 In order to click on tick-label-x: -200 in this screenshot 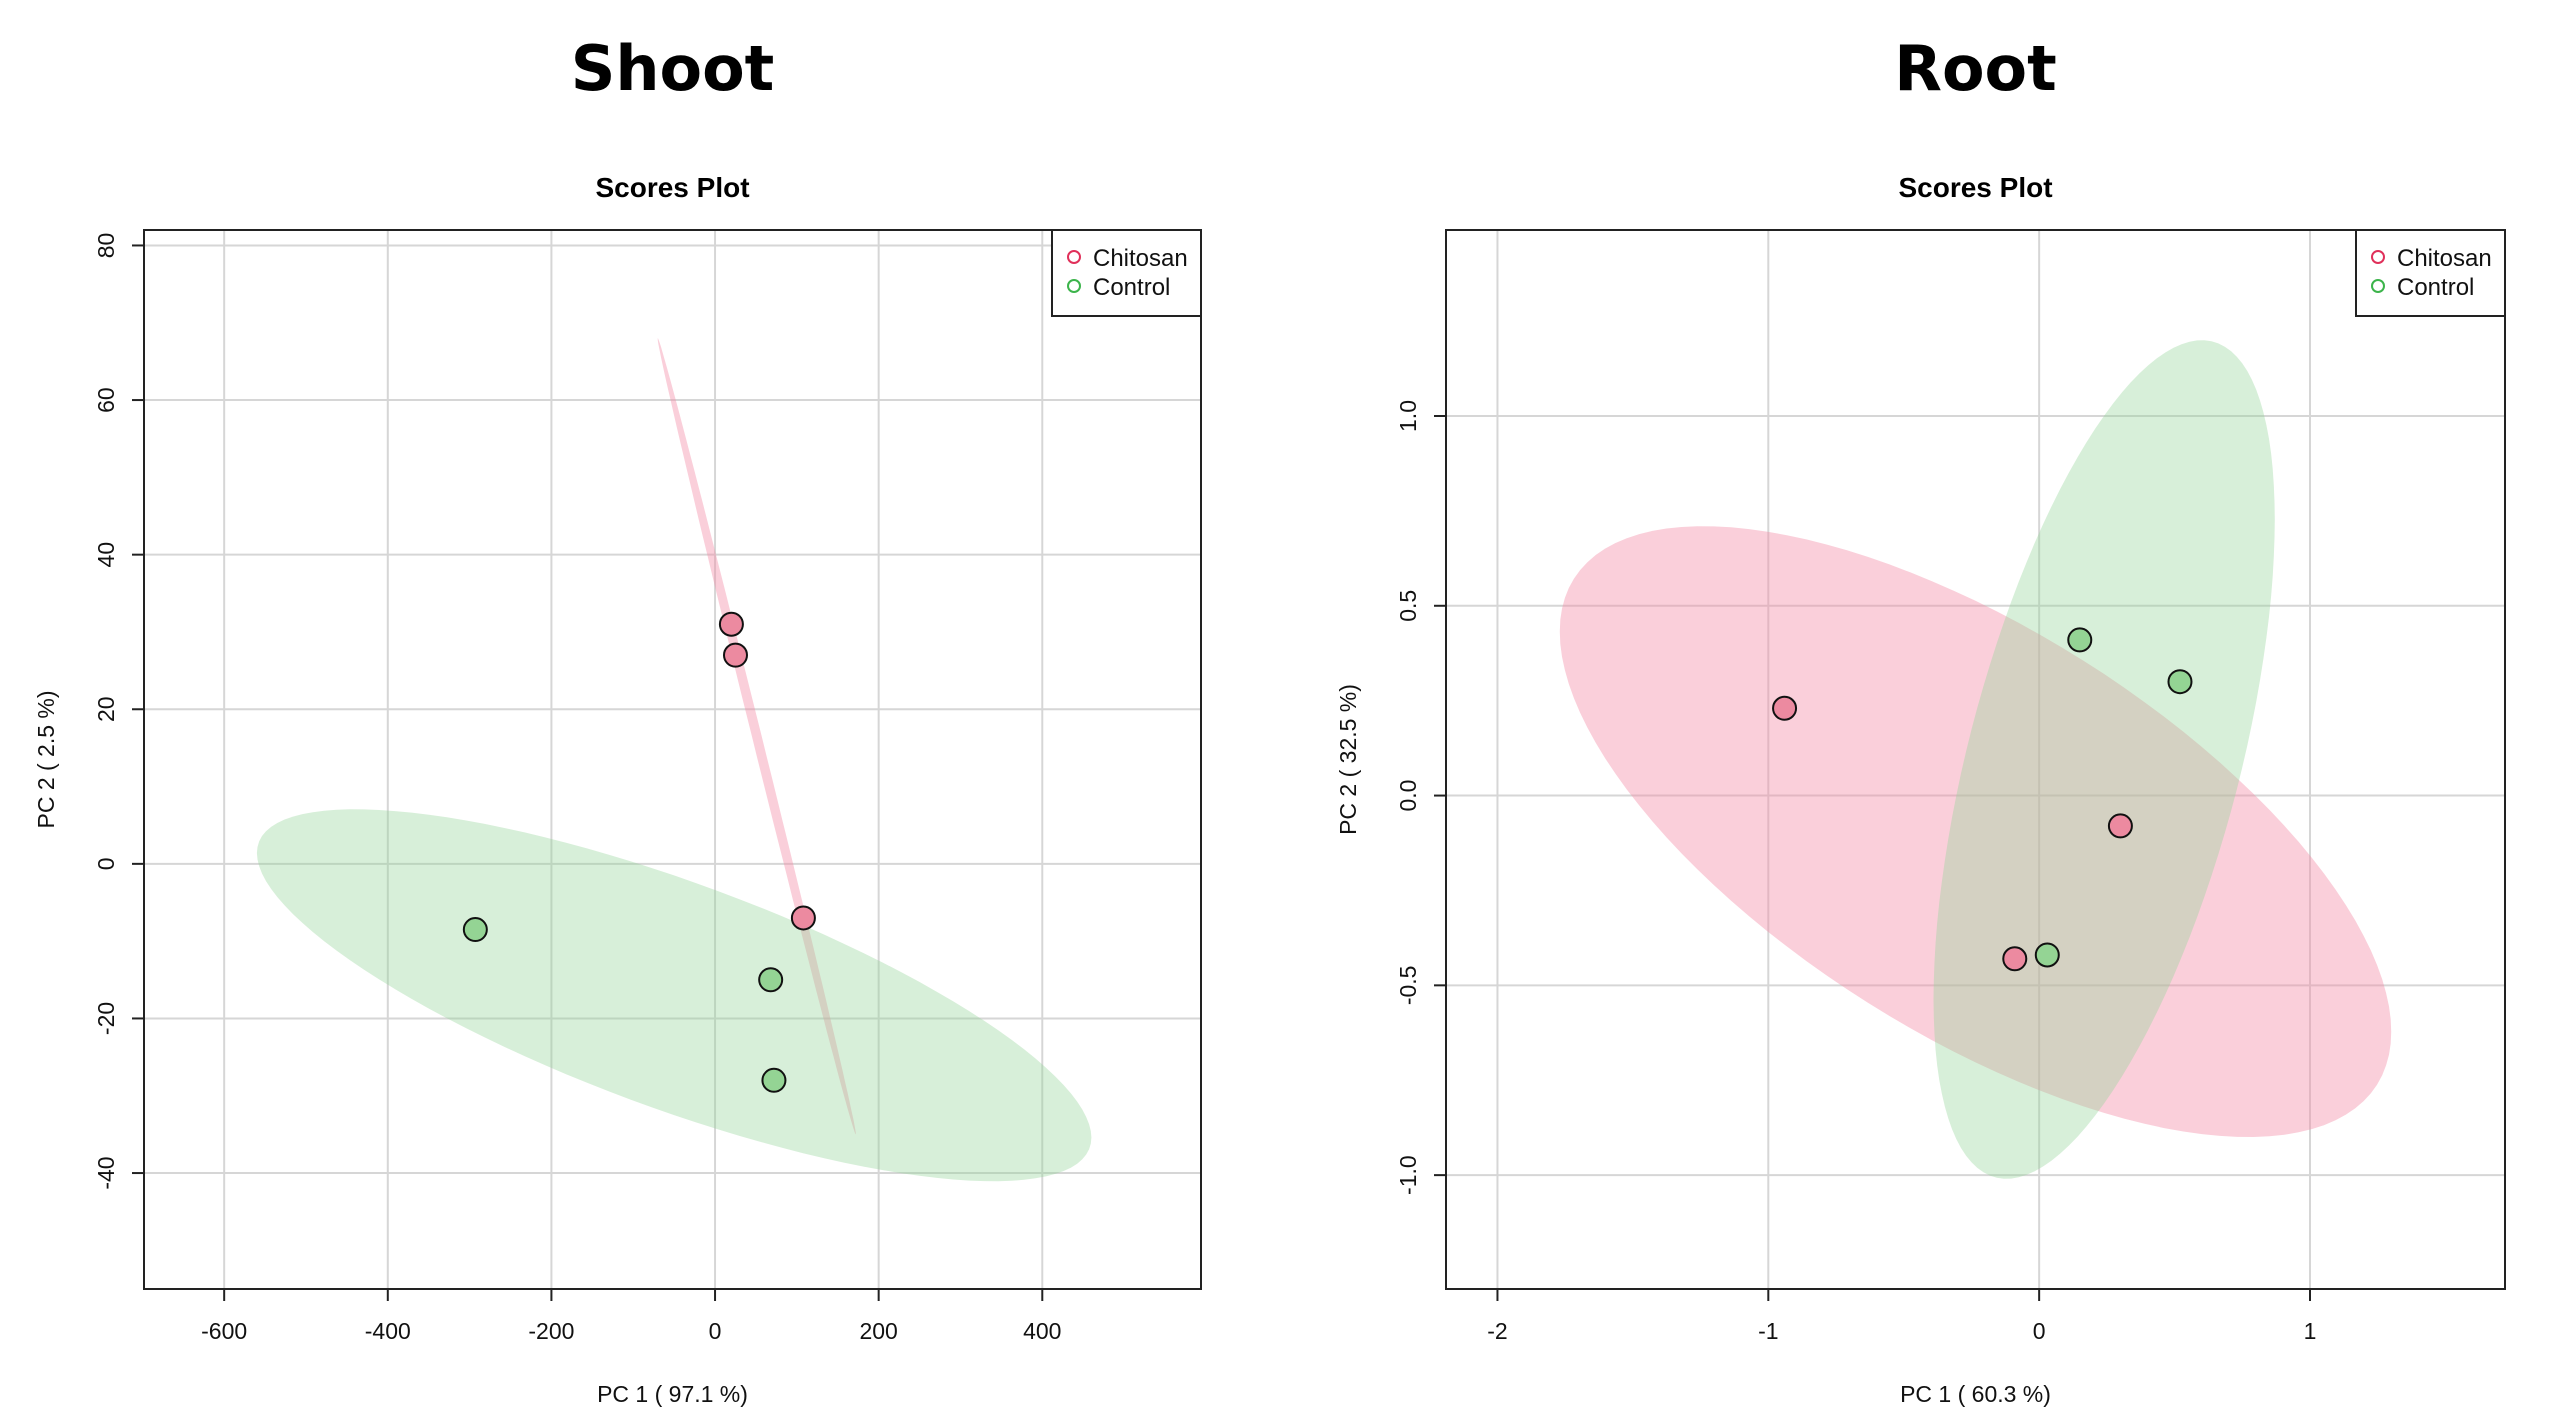, I will do `click(551, 1331)`.